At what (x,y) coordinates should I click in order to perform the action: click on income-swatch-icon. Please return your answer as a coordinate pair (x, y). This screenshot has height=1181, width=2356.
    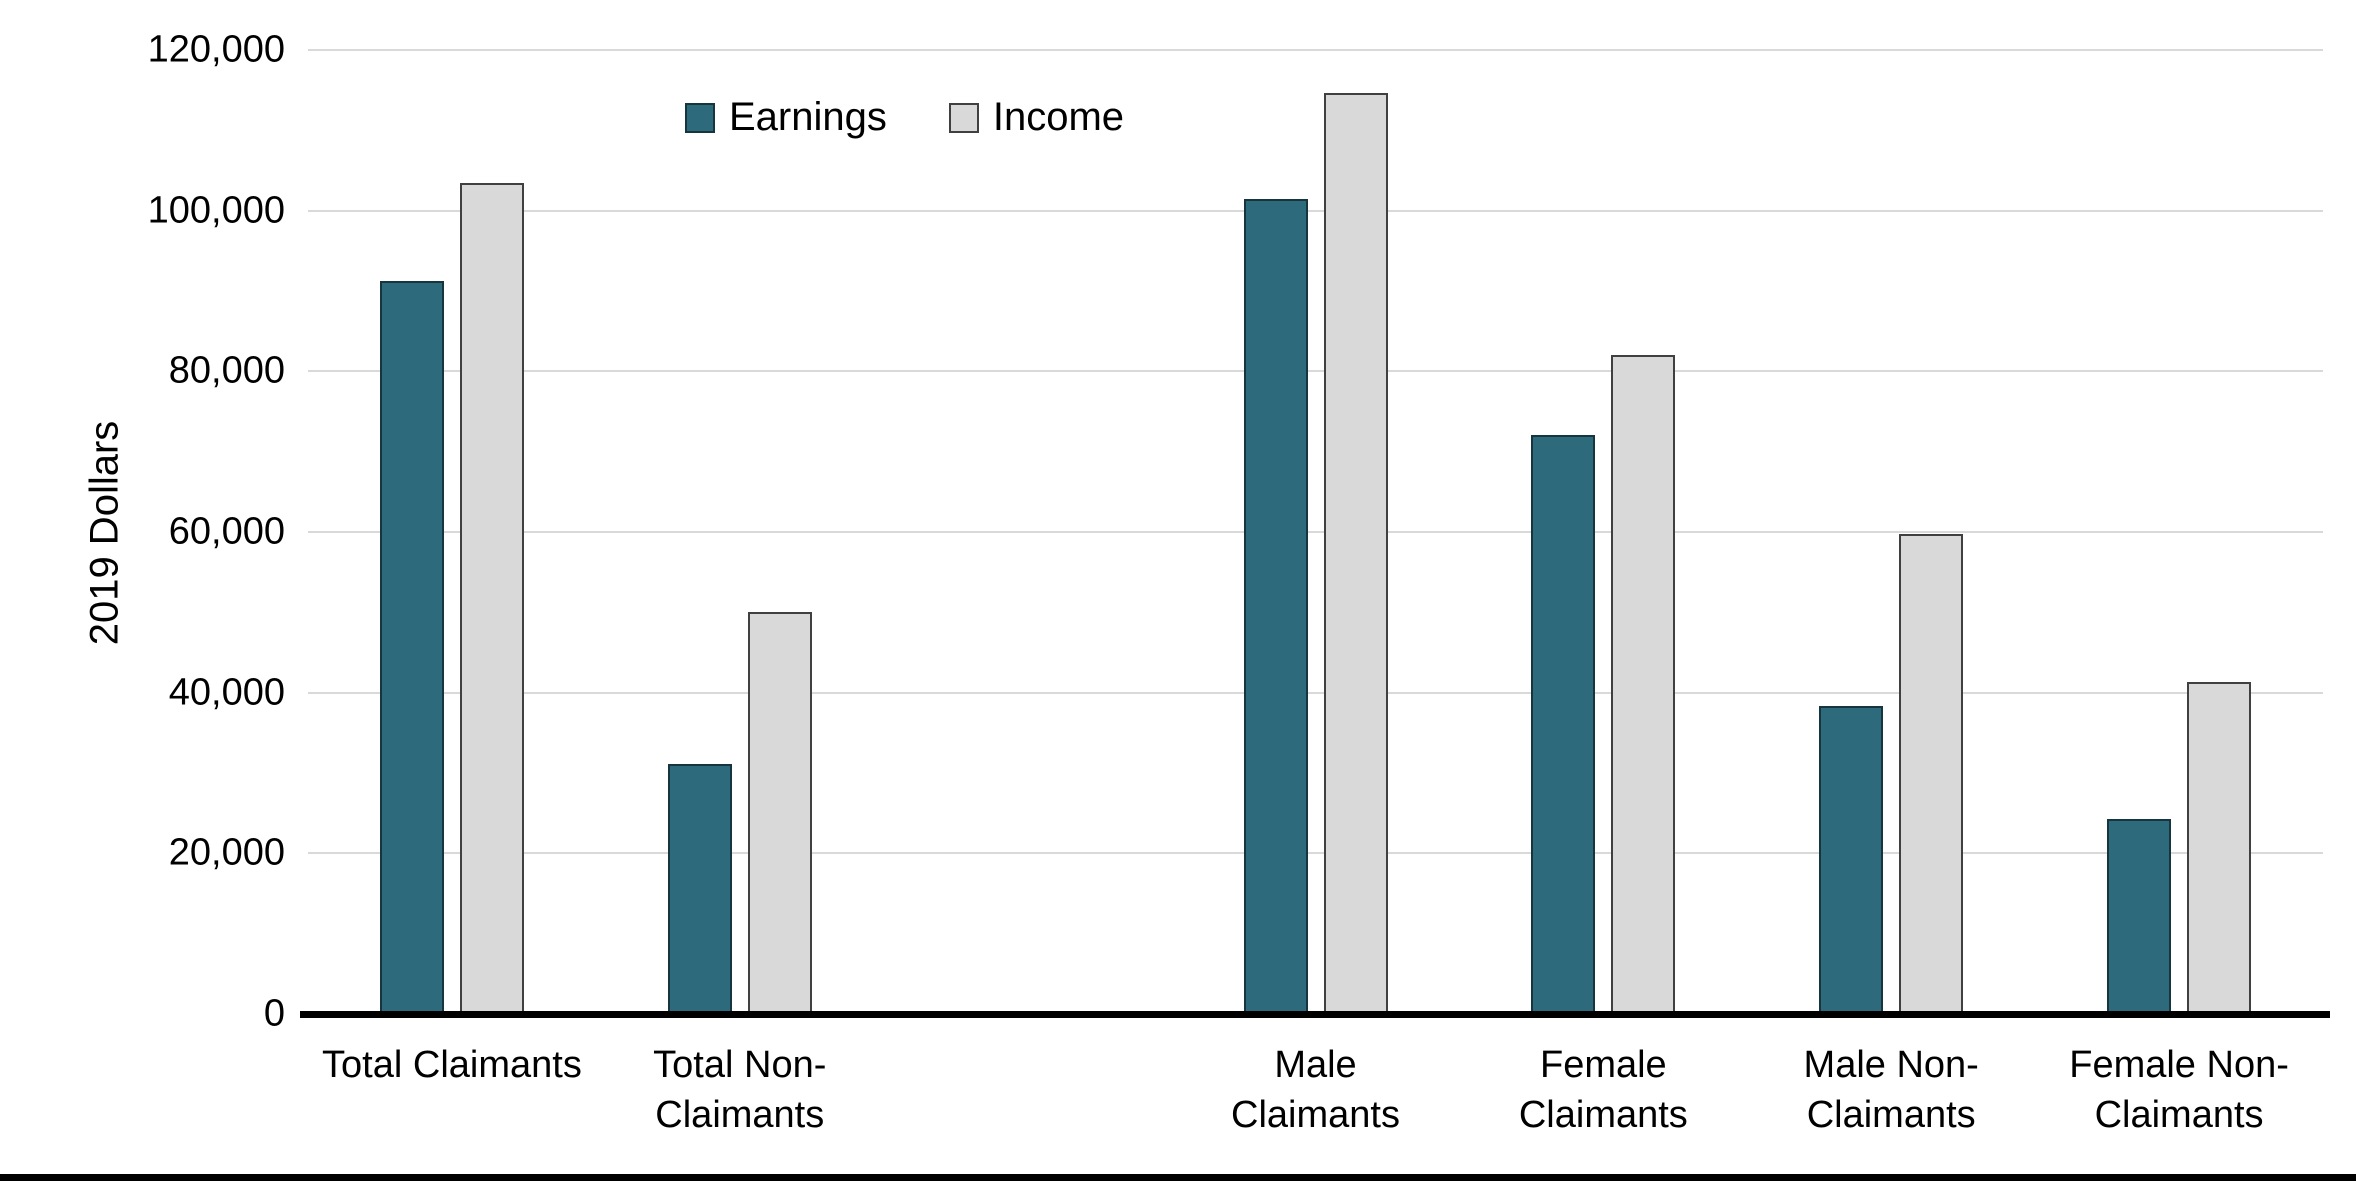
    Looking at the image, I should click on (963, 117).